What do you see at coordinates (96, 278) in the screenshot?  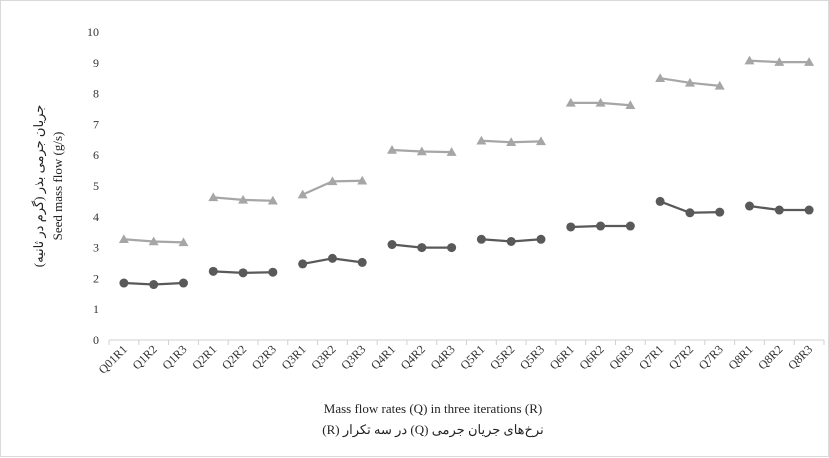 I see `y-tick-label: 2` at bounding box center [96, 278].